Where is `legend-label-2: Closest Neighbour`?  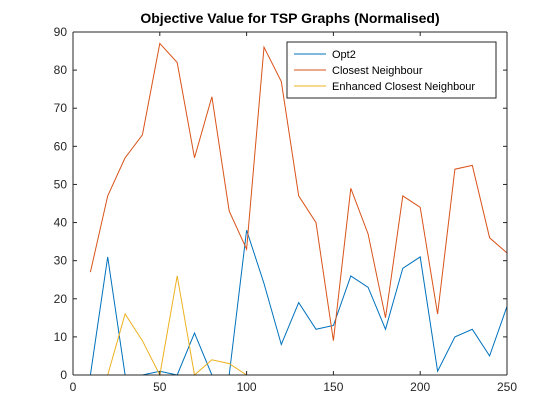 legend-label-2: Closest Neighbour is located at coordinates (377, 71).